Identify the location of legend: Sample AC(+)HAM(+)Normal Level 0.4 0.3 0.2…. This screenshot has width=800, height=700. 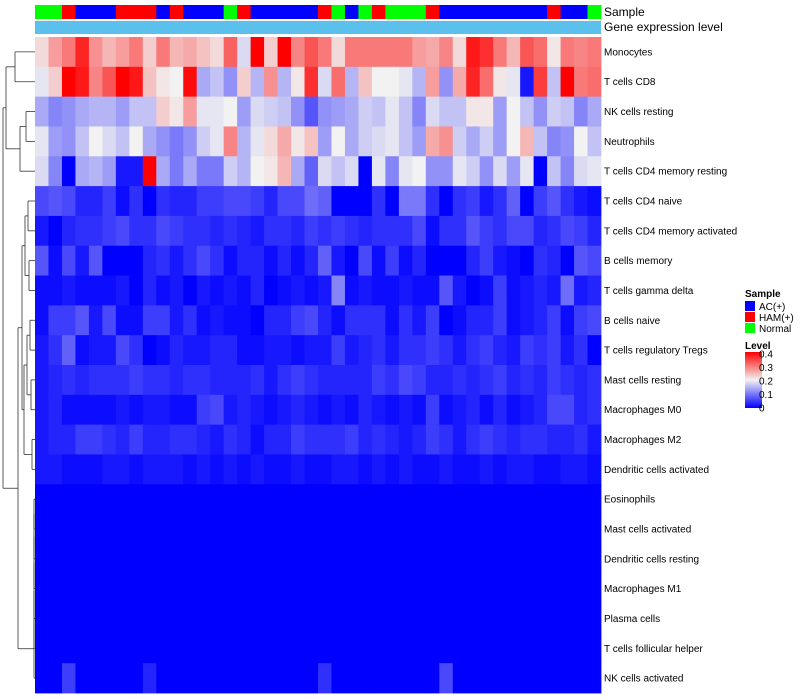
(769, 352).